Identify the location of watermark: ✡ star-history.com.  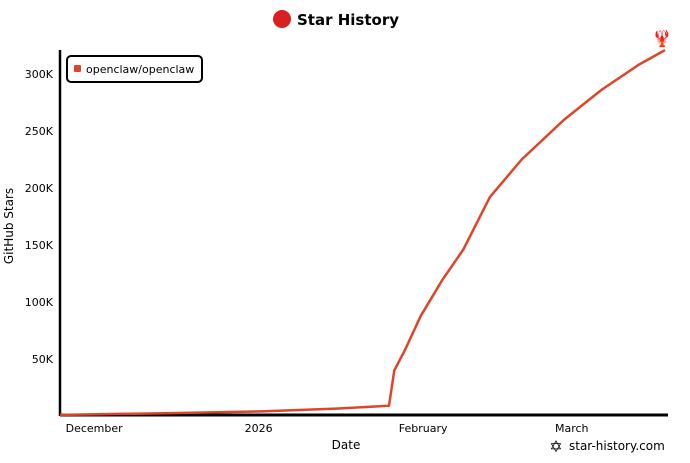
(607, 446).